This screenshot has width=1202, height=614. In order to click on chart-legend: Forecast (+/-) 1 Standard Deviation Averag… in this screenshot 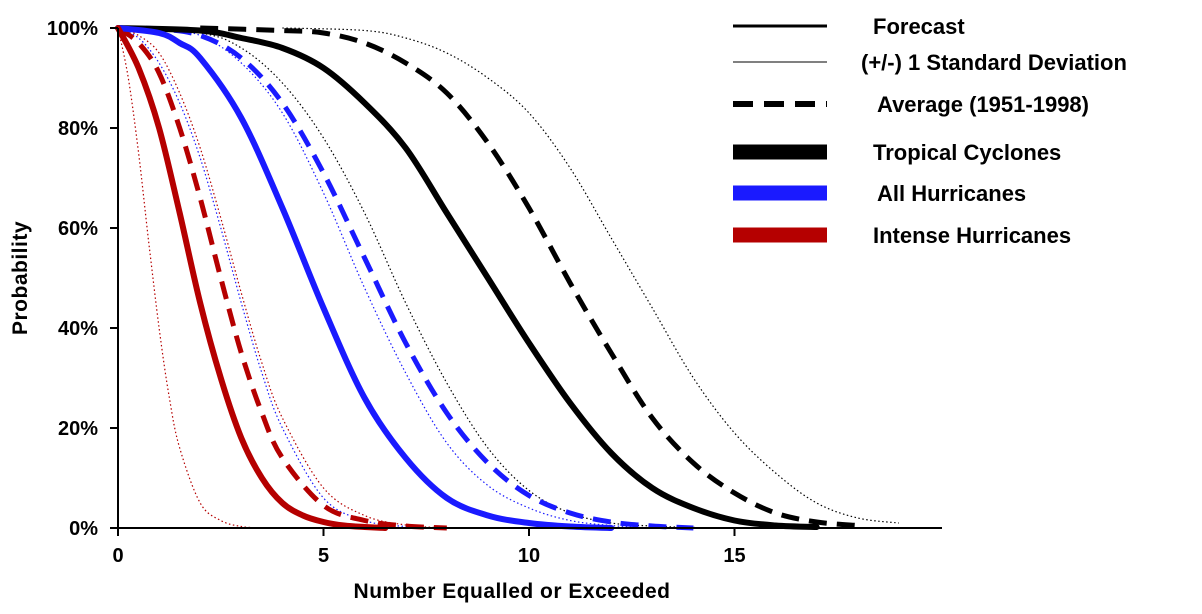, I will do `click(930, 131)`.